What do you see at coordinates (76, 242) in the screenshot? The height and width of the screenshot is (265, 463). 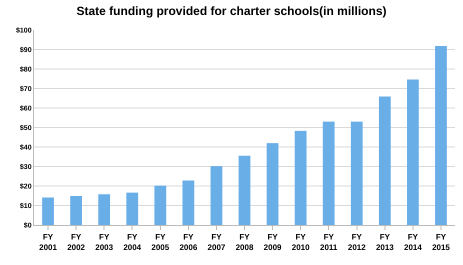 I see `x-tick-label: FY 2002` at bounding box center [76, 242].